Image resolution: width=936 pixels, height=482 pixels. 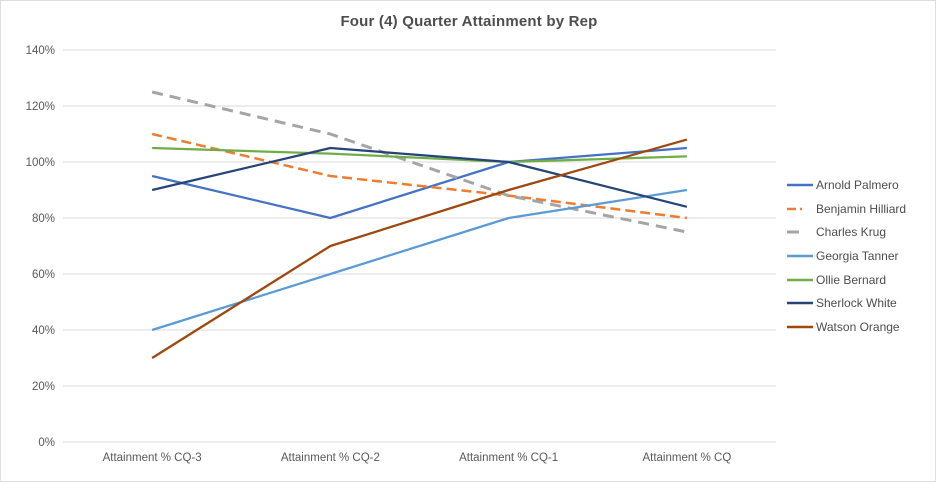 What do you see at coordinates (43, 387) in the screenshot?
I see `y-axis-tick-label: 20%` at bounding box center [43, 387].